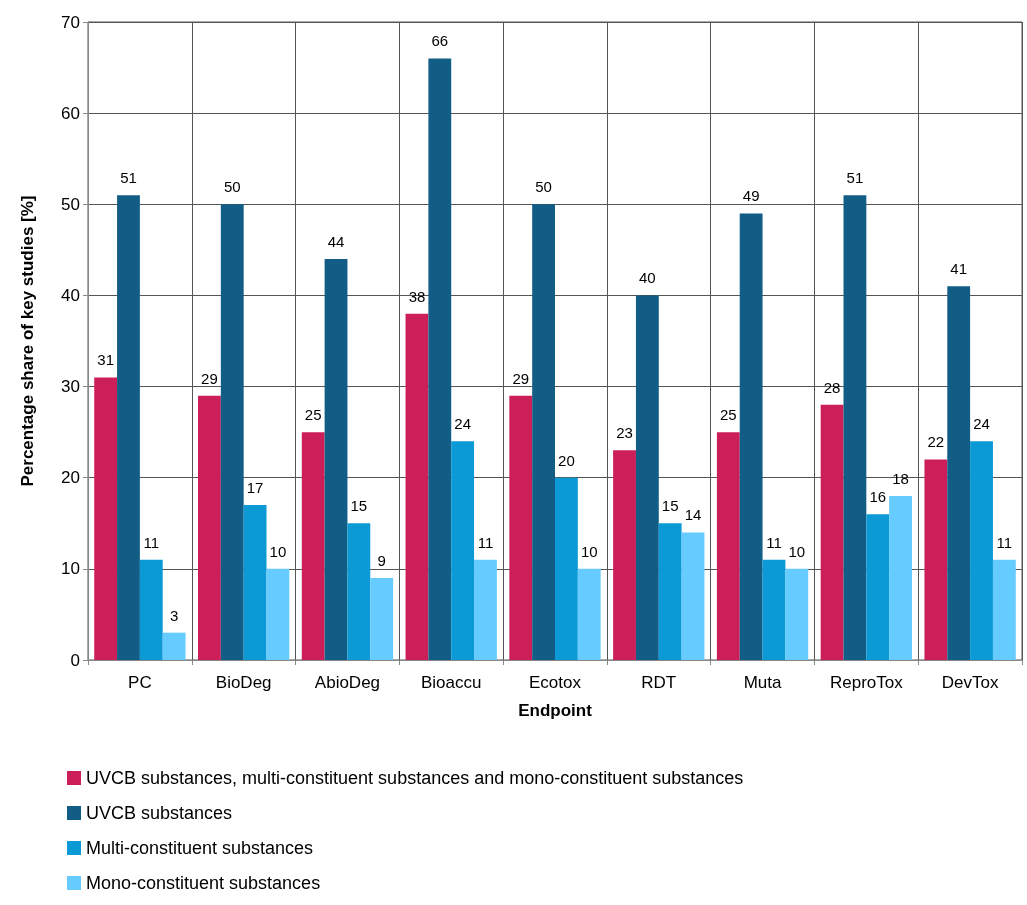  What do you see at coordinates (381, 560) in the screenshot?
I see `data-label: 9` at bounding box center [381, 560].